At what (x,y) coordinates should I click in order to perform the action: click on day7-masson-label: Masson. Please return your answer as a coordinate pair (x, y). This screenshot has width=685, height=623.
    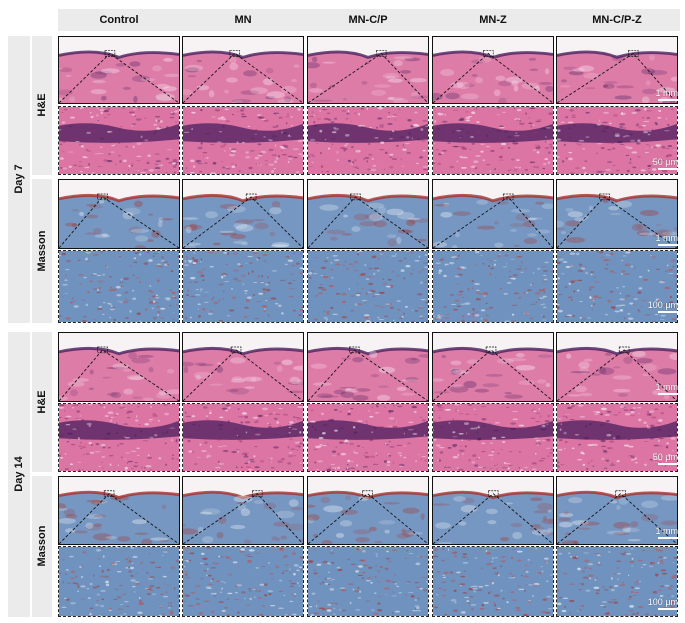
    Looking at the image, I should click on (42, 251).